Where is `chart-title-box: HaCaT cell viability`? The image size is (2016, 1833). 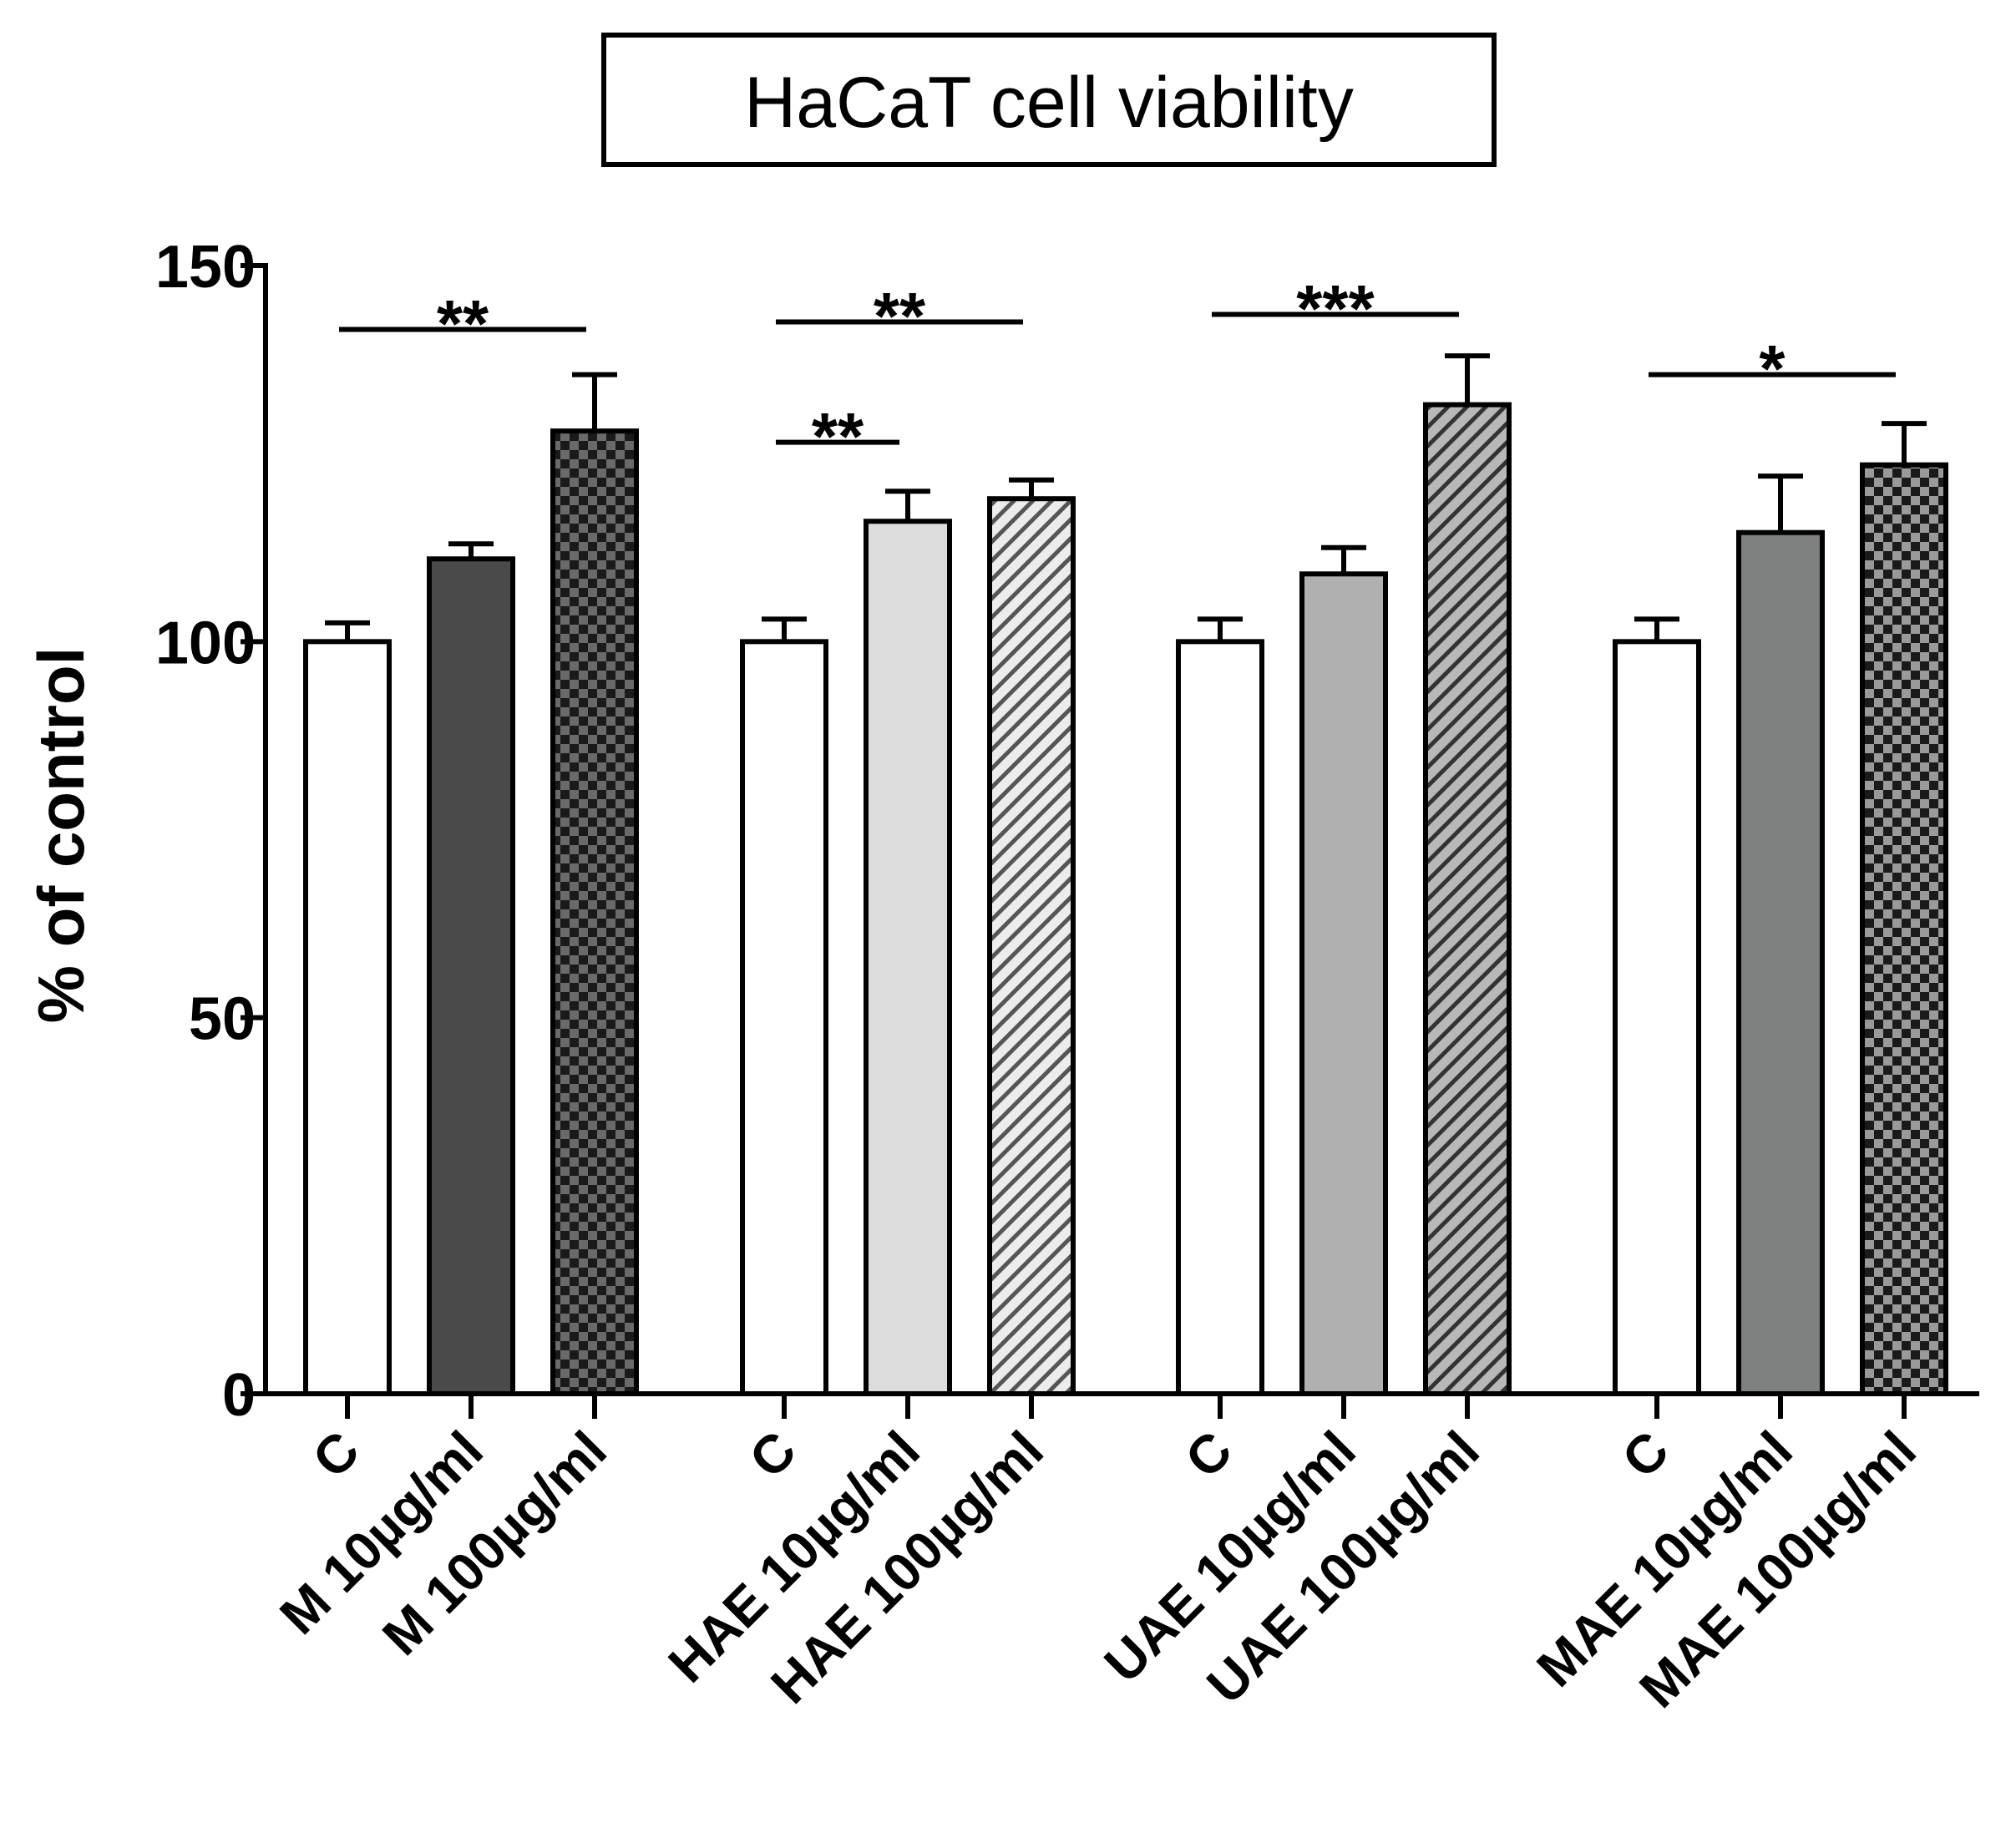
chart-title-box: HaCaT cell viability is located at coordinates (1049, 100).